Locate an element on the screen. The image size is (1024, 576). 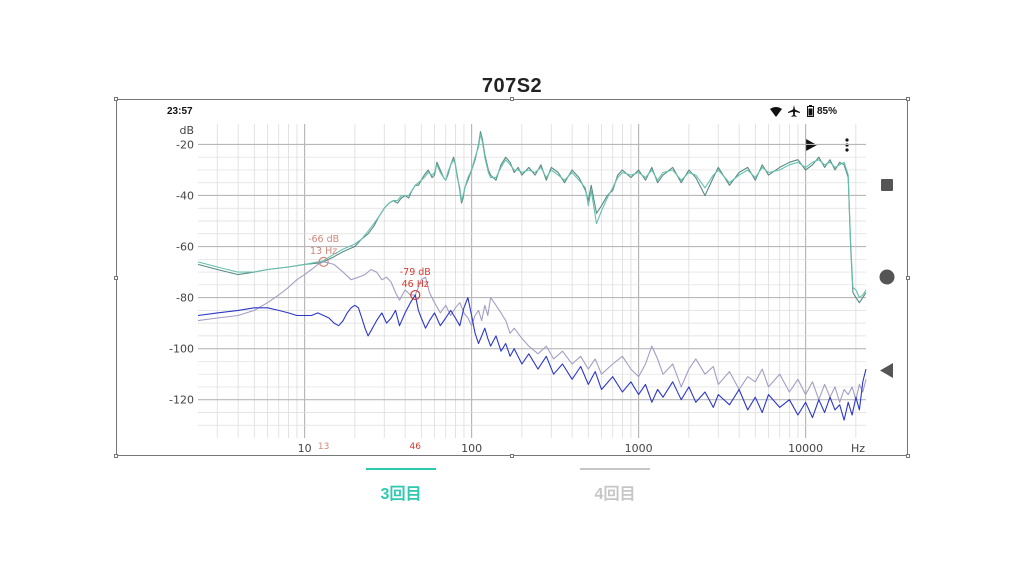
status-time: 23:57 is located at coordinates (180, 111).